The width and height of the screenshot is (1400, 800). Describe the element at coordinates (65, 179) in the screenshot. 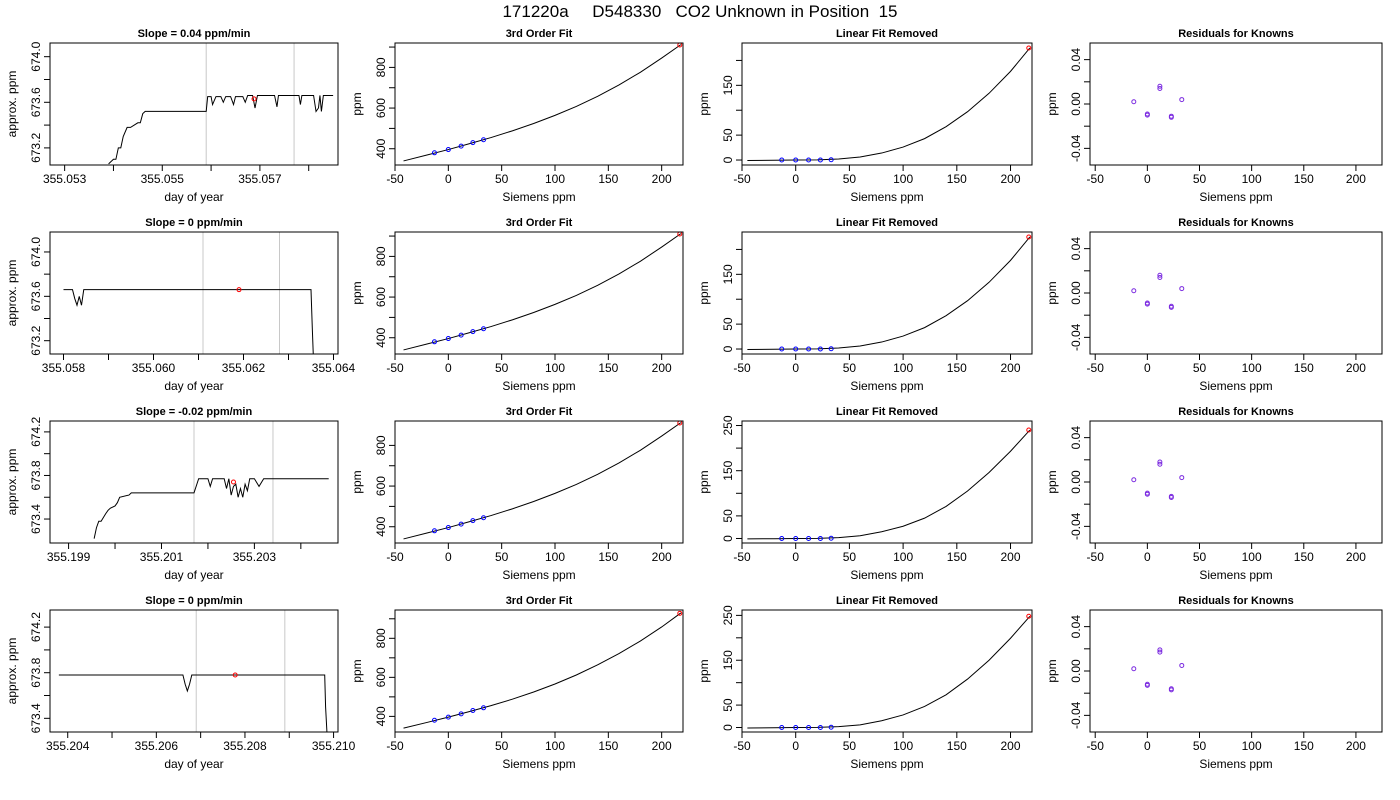

I see `x-tick-label: 355.053` at that location.